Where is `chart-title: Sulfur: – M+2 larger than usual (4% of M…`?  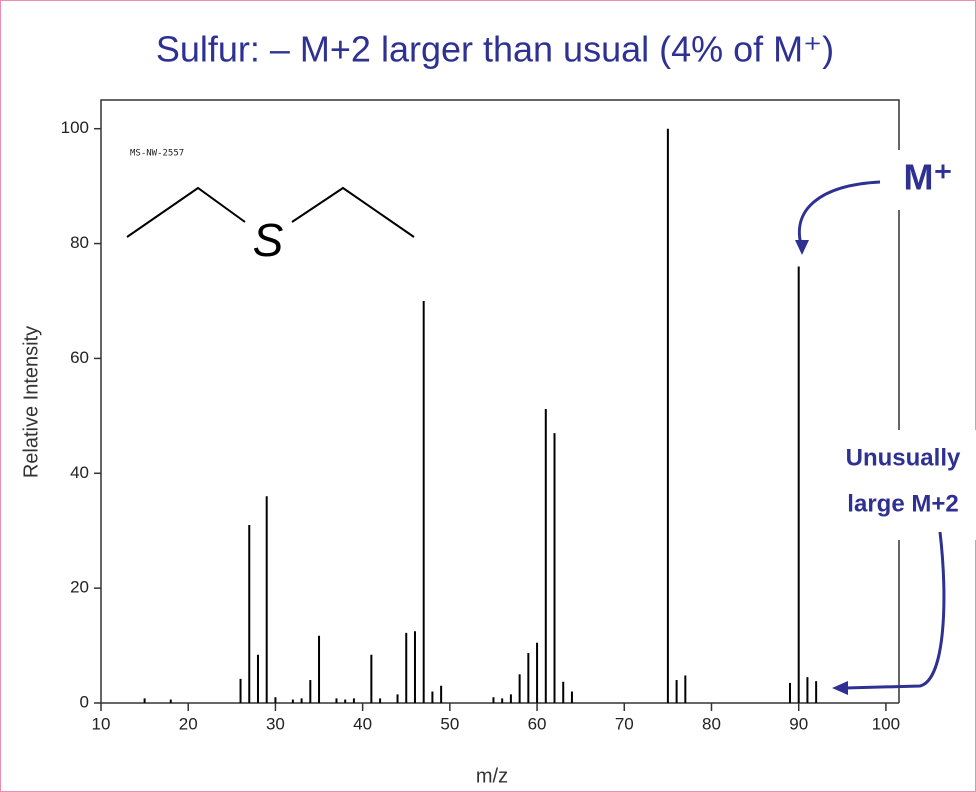
chart-title: Sulfur: – M+2 larger than usual (4% of M… is located at coordinates (495, 49).